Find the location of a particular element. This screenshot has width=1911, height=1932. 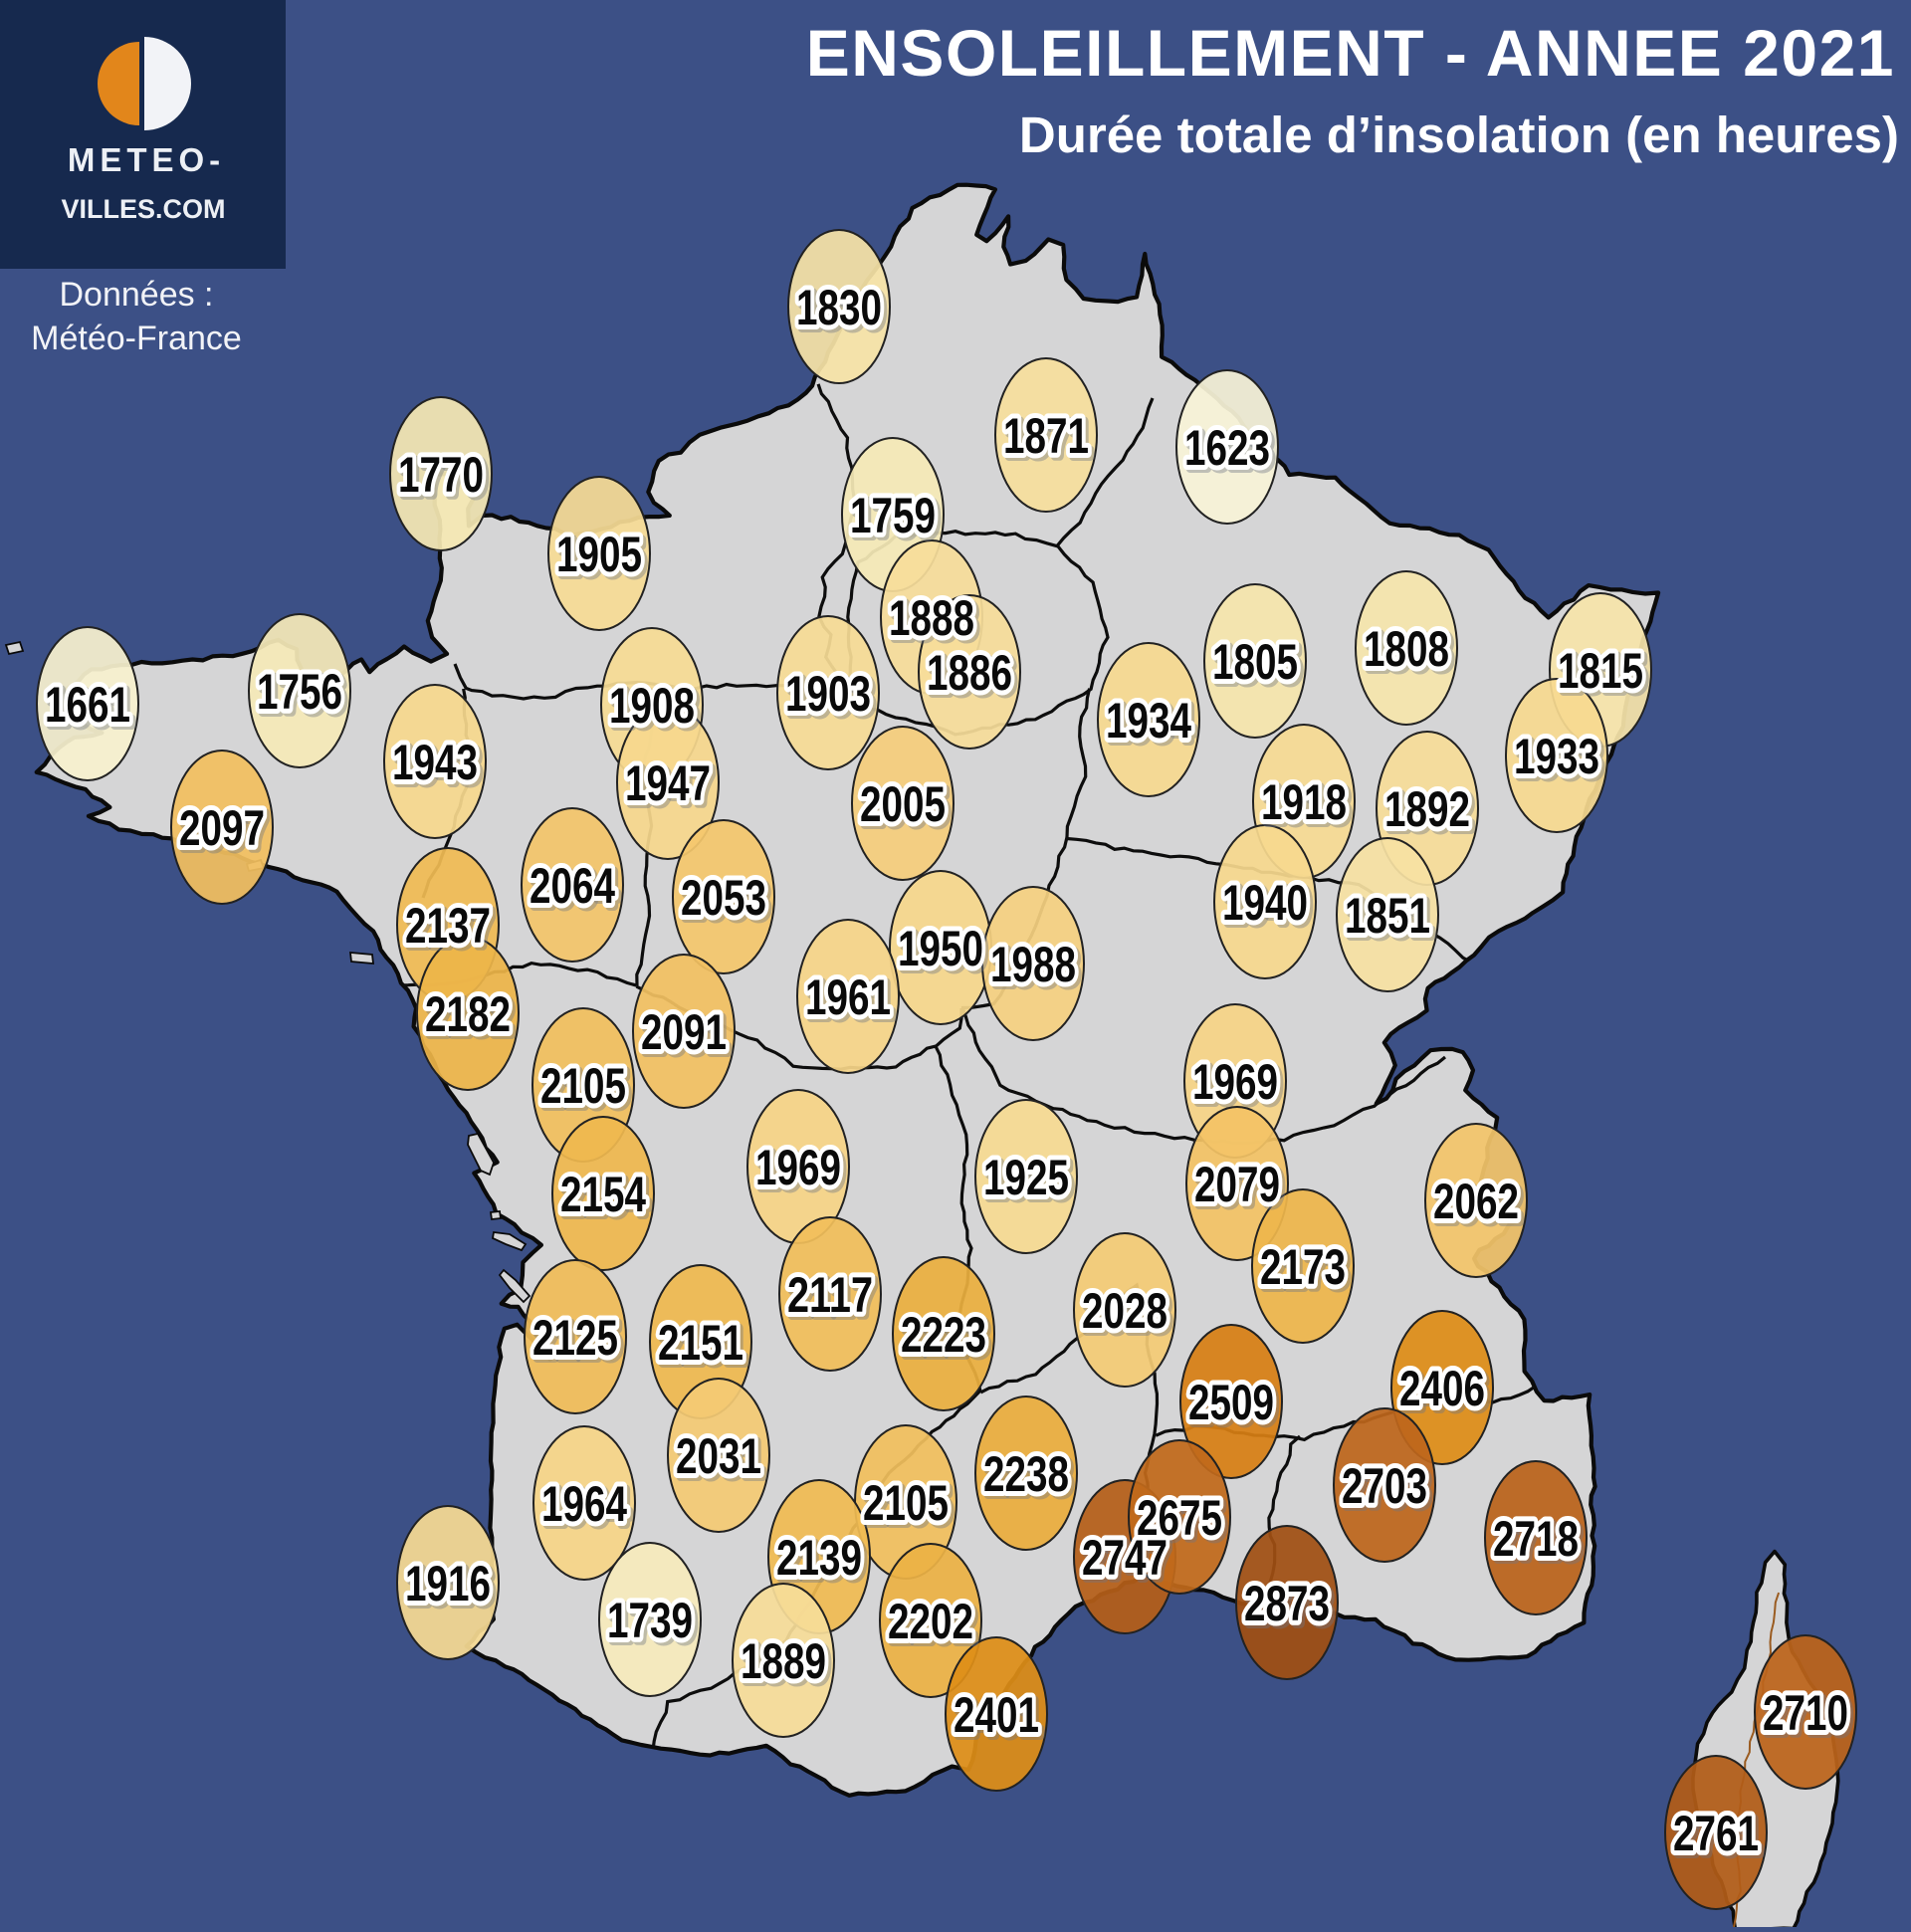

svg-text: 2710 is located at coordinates (1805, 1713).